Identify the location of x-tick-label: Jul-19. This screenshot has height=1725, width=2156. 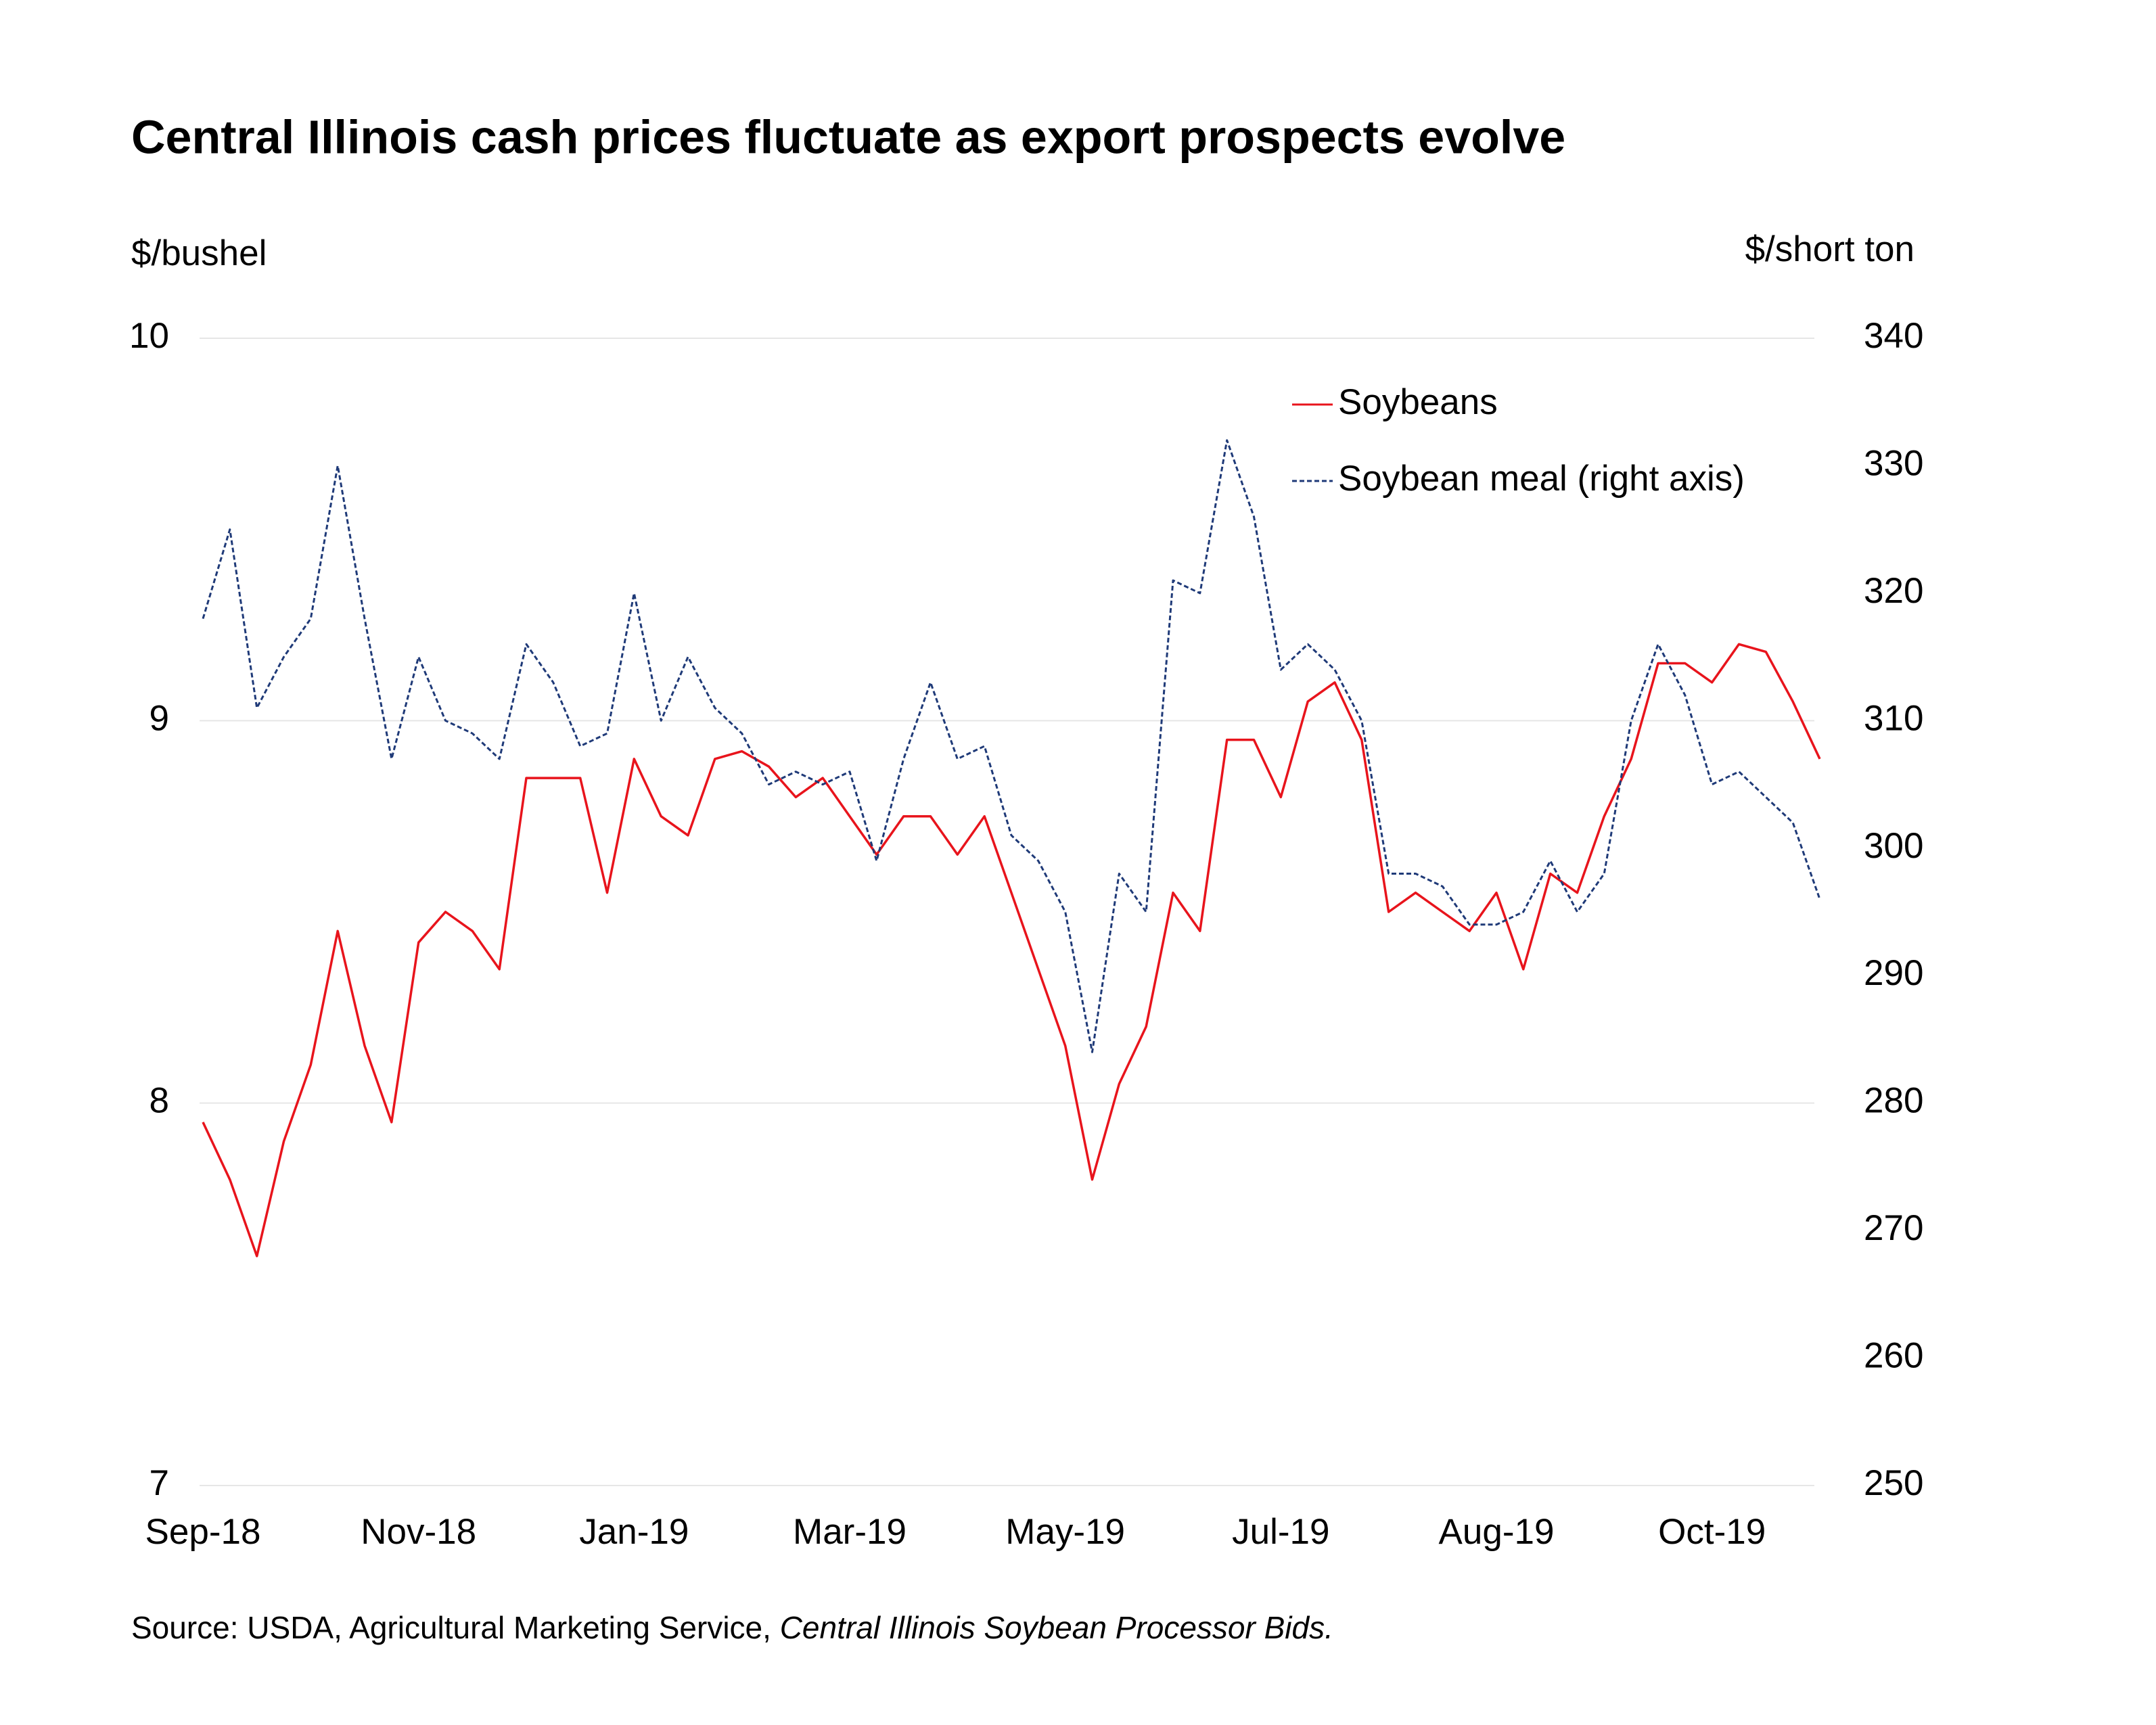
(1280, 1532).